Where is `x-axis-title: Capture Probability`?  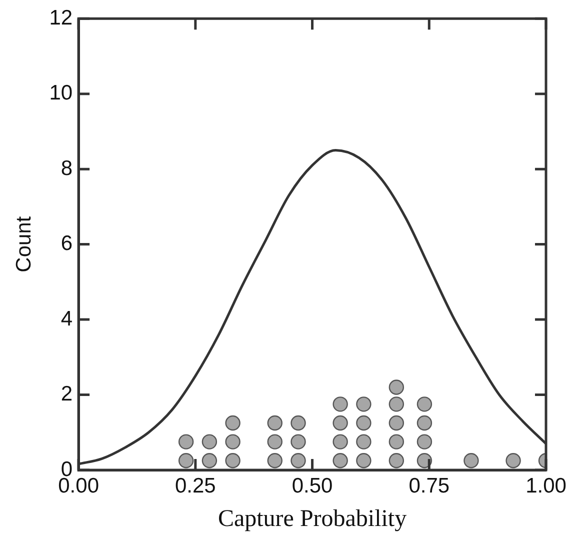 x-axis-title: Capture Probability is located at coordinates (312, 519).